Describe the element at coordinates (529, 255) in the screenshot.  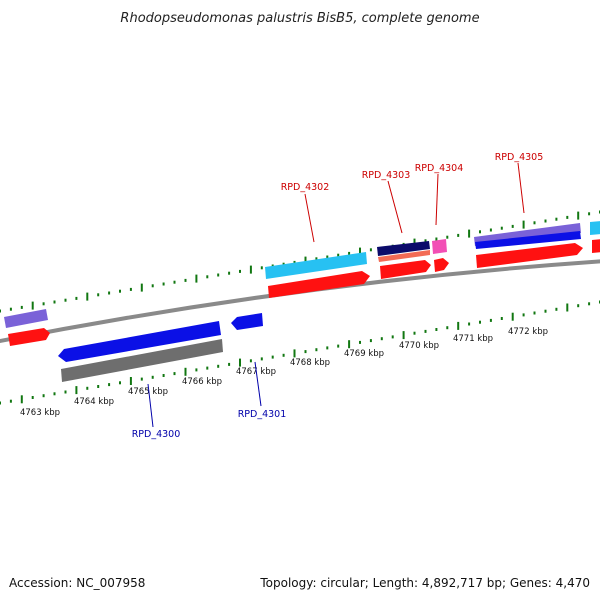
I see `gene-rpd-4305-arrow` at that location.